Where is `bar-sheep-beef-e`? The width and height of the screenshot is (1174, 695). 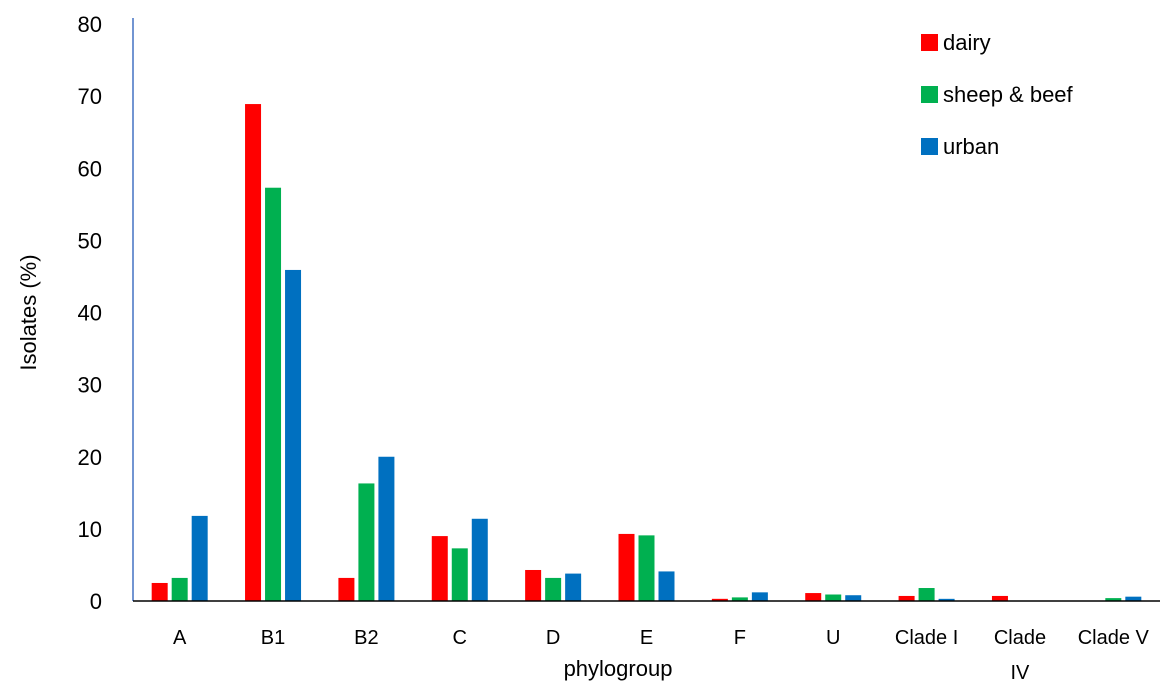
bar-sheep-beef-e is located at coordinates (646, 568).